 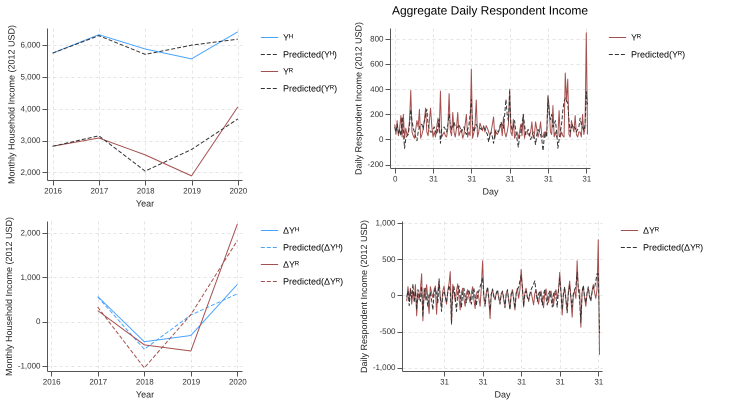 What do you see at coordinates (490, 10) in the screenshot?
I see `chart-title: Aggregate Daily Respondent Income` at bounding box center [490, 10].